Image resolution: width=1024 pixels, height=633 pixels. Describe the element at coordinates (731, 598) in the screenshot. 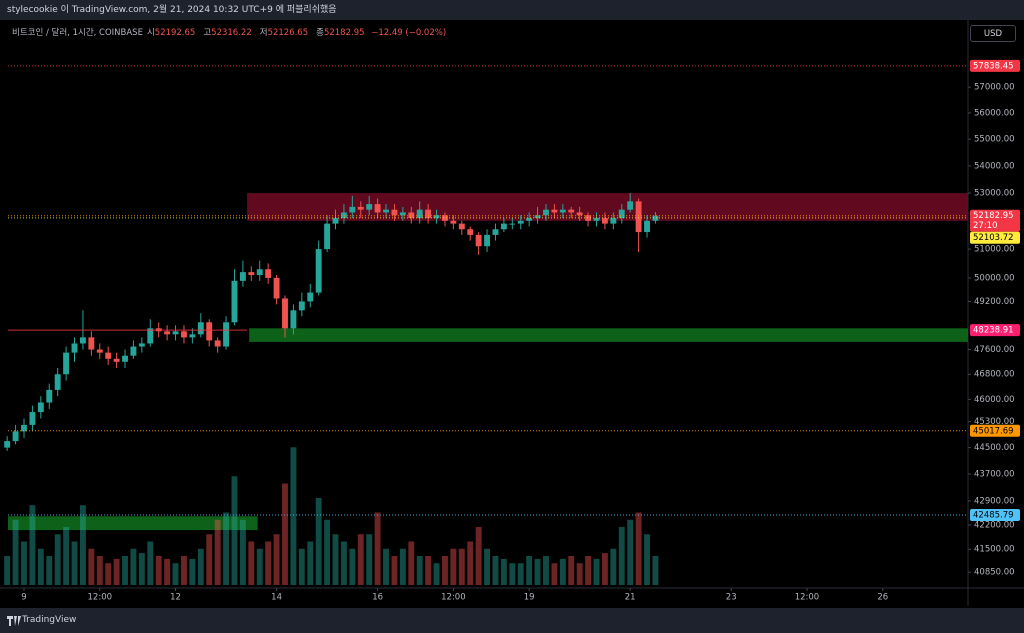

I see `x-tick-label: 23` at that location.